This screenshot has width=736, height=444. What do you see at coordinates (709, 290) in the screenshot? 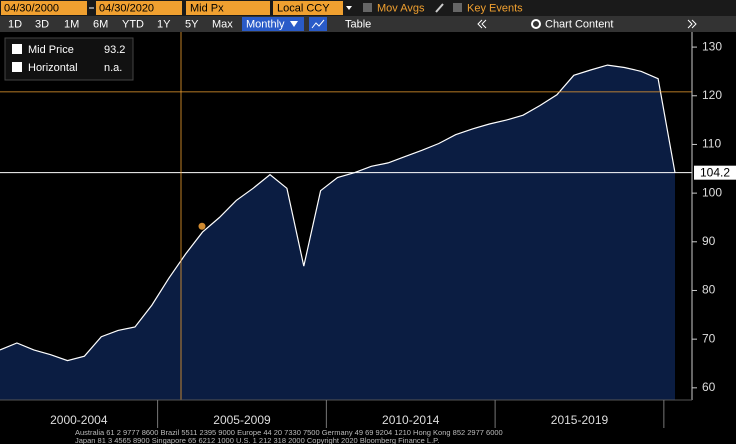
I see `y-tick-label: 80` at bounding box center [709, 290].